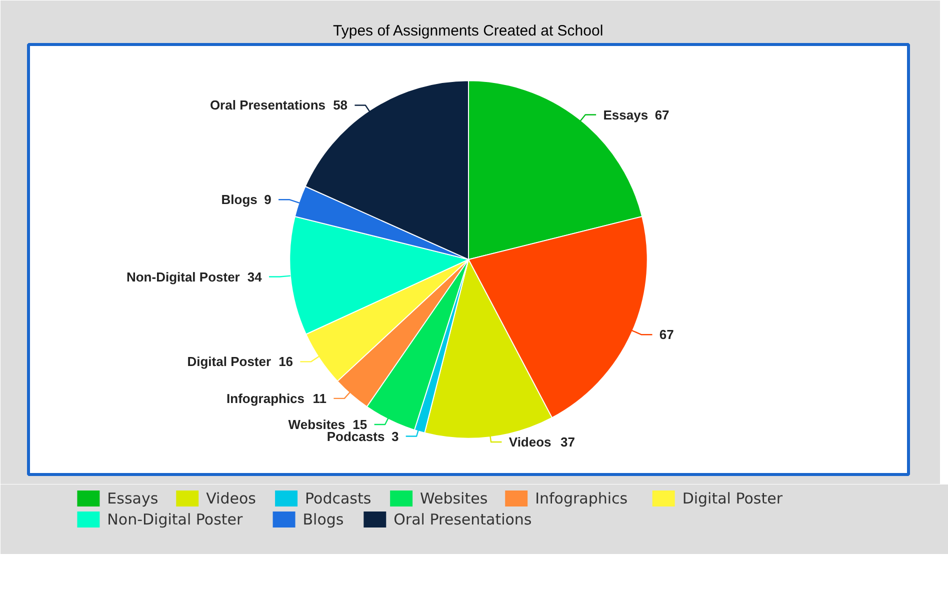  What do you see at coordinates (338, 499) in the screenshot?
I see `legend-label: Podcasts` at bounding box center [338, 499].